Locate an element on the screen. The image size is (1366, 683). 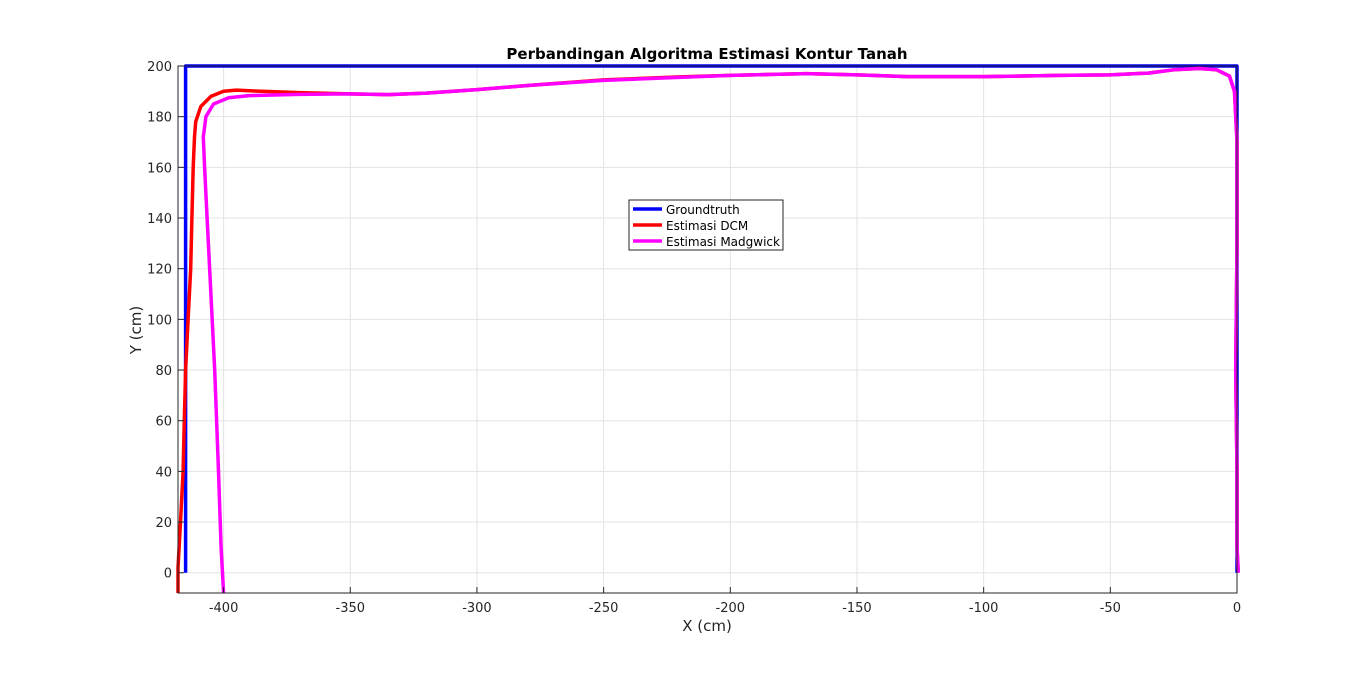
y-tick-label: 180 is located at coordinates (159, 118).